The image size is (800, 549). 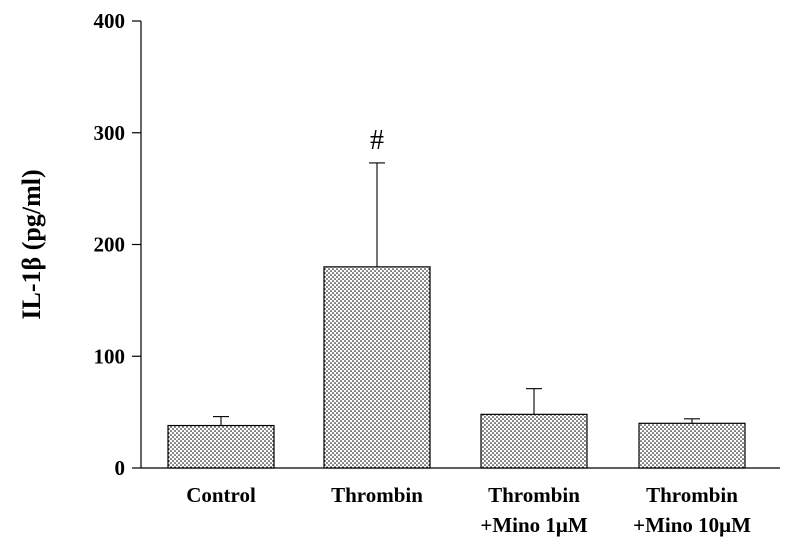 I want to click on y-tick-label: 400, so click(x=110, y=21).